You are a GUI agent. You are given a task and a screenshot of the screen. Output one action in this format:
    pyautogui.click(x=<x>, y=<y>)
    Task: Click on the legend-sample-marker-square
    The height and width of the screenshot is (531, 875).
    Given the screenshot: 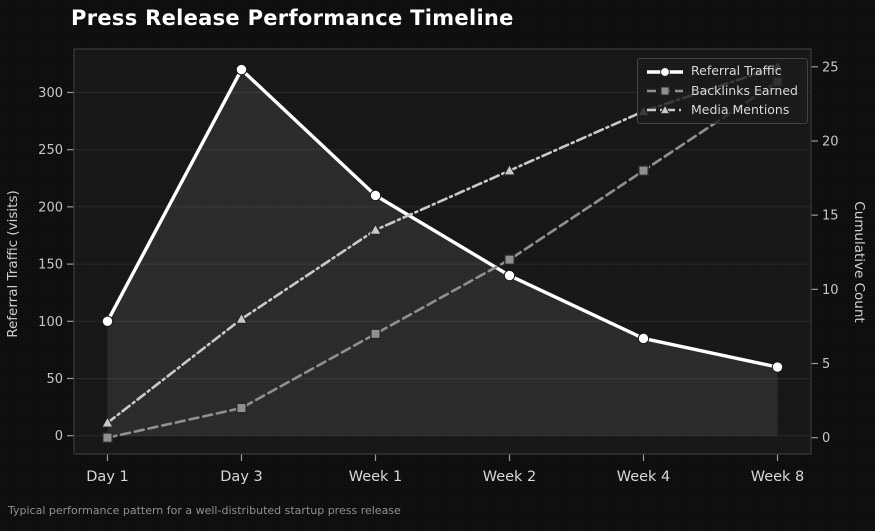 What is the action you would take?
    pyautogui.click(x=665, y=91)
    